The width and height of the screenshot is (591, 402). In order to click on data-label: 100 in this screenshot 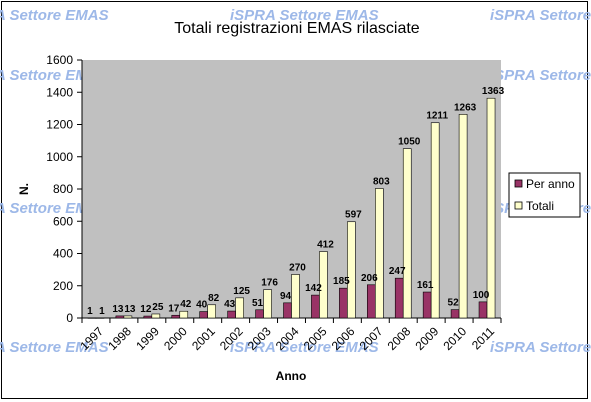, I will do `click(481, 295)`.